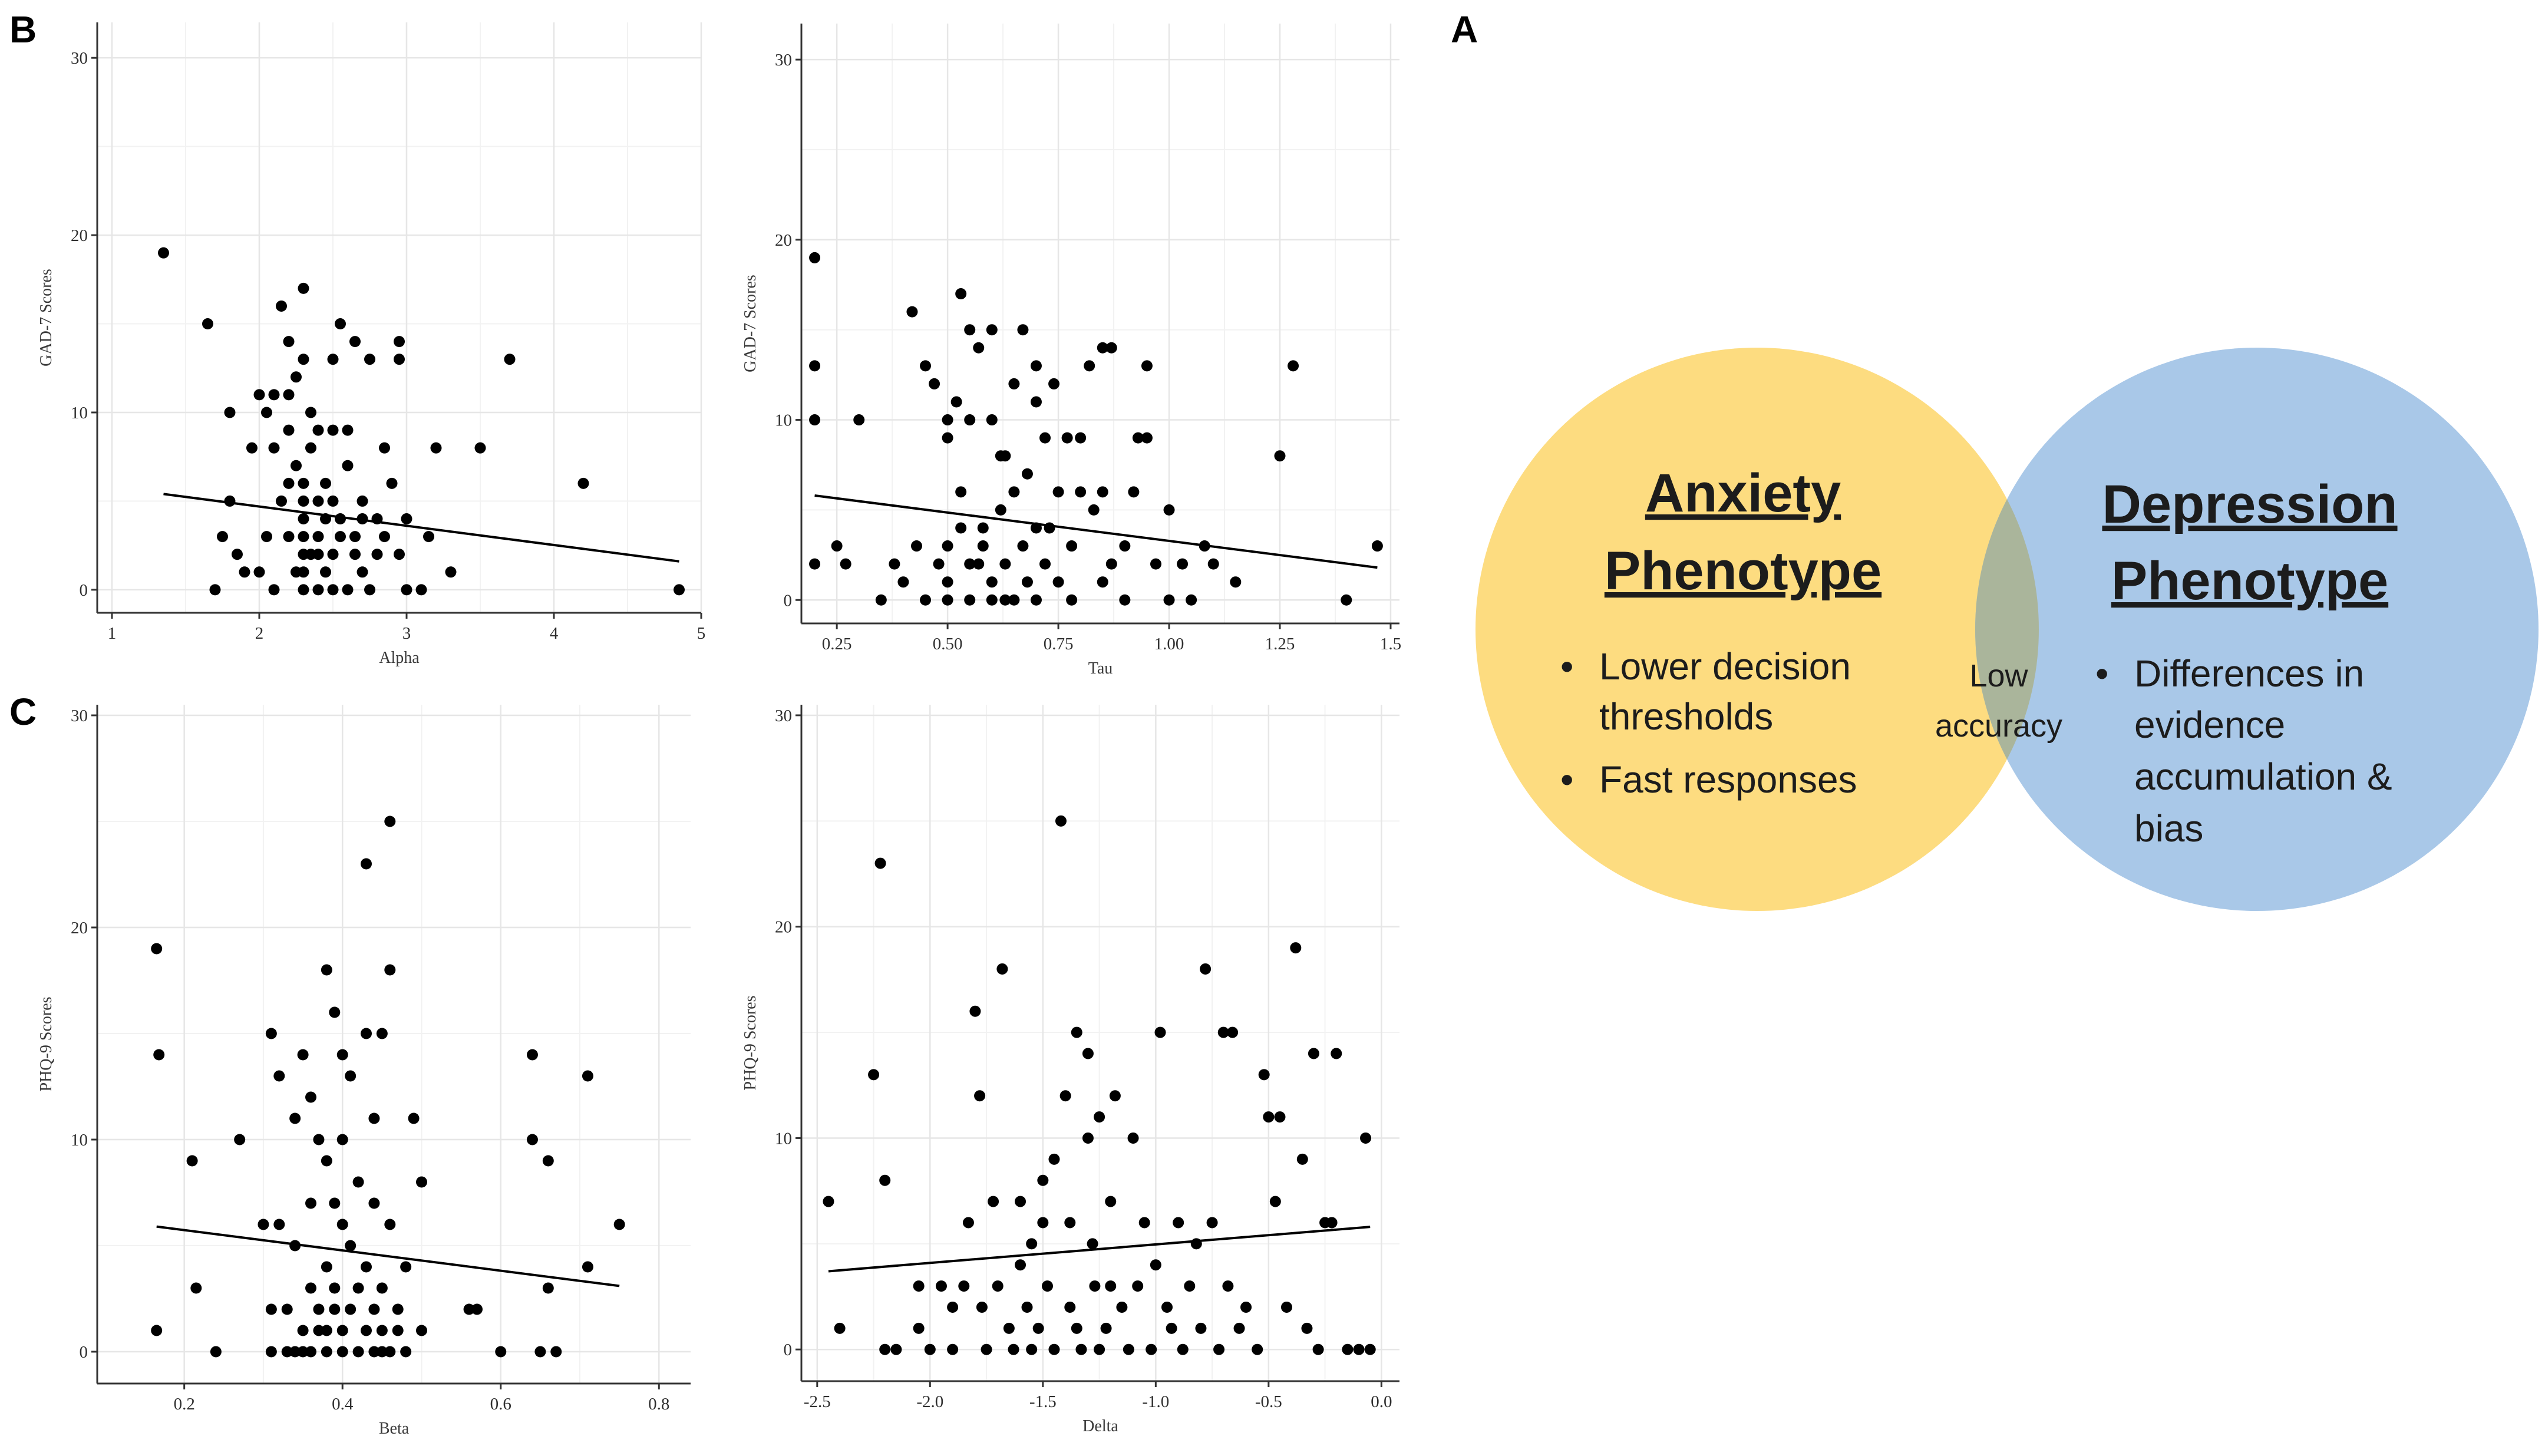 The image size is (2545, 1456). Describe the element at coordinates (46, 318) in the screenshot. I see `y-axis-title: GAD-7 Scores` at that location.